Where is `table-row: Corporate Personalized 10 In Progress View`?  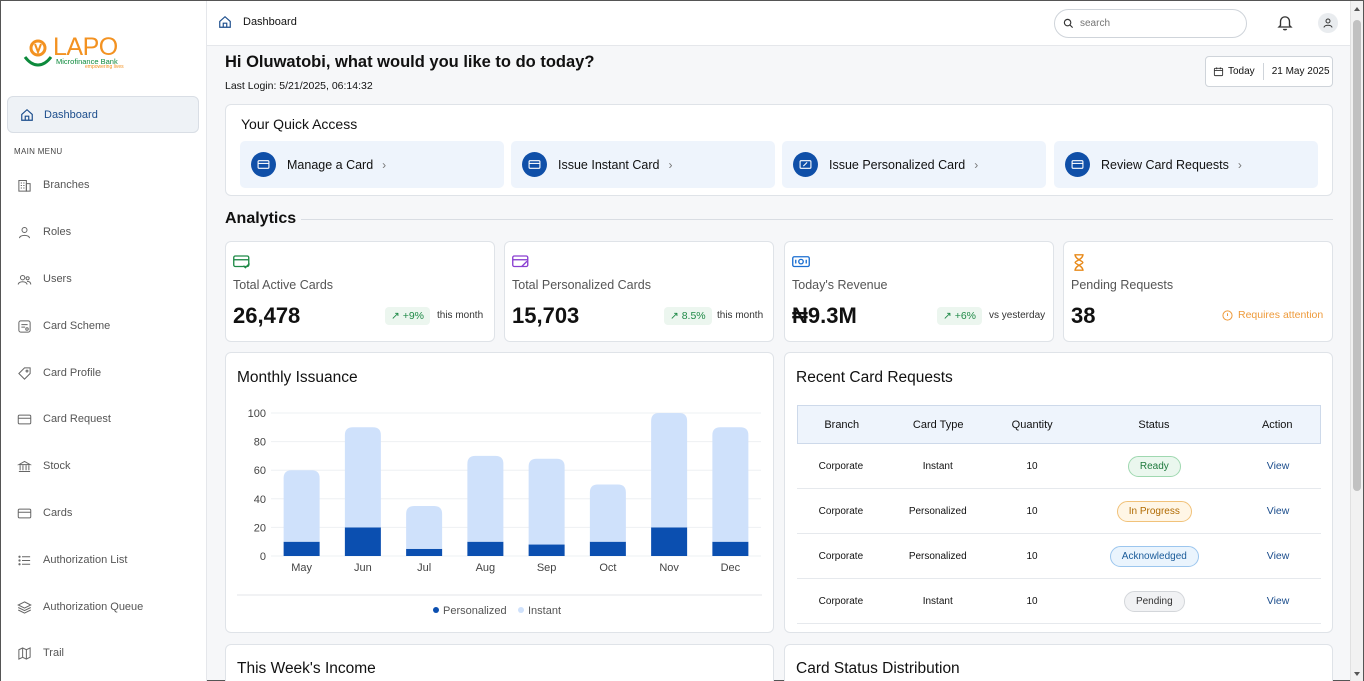 table-row: Corporate Personalized 10 In Progress View is located at coordinates (1059, 511).